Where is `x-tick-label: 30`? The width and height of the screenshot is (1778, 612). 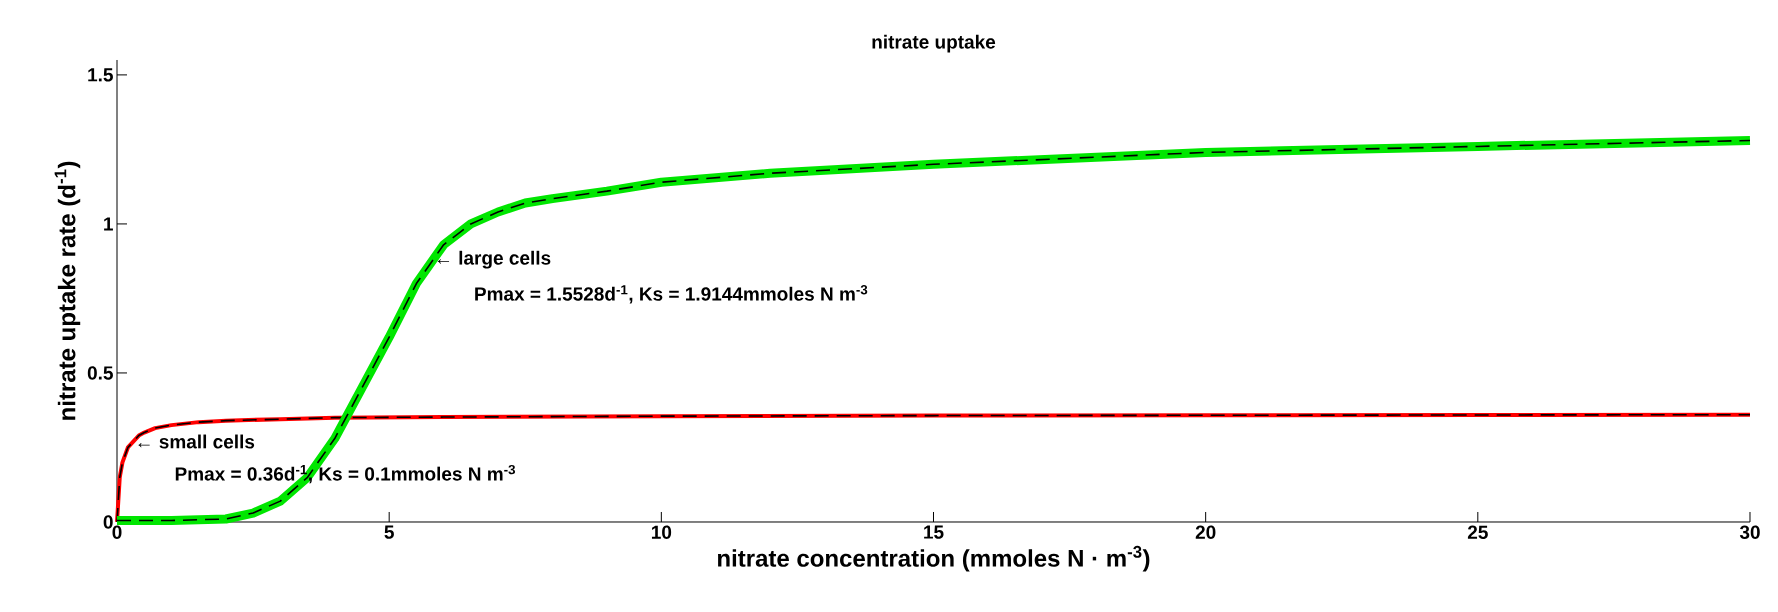 x-tick-label: 30 is located at coordinates (1749, 532).